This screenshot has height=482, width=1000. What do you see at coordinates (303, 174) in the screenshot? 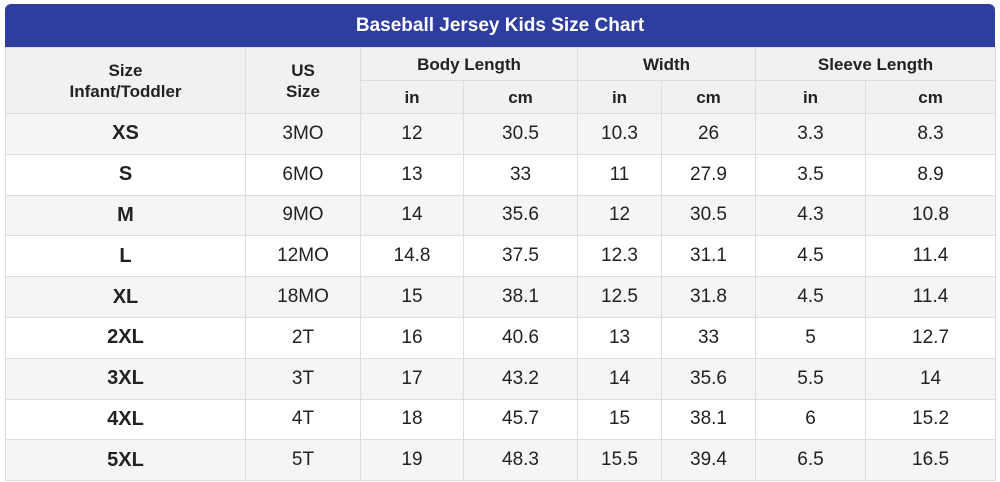
I see `value-cell: 6MO` at bounding box center [303, 174].